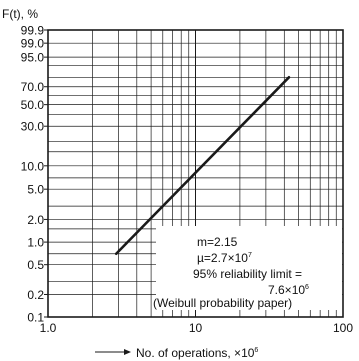  What do you see at coordinates (343, 328) in the screenshot?
I see `x-tick-label: 100` at bounding box center [343, 328].